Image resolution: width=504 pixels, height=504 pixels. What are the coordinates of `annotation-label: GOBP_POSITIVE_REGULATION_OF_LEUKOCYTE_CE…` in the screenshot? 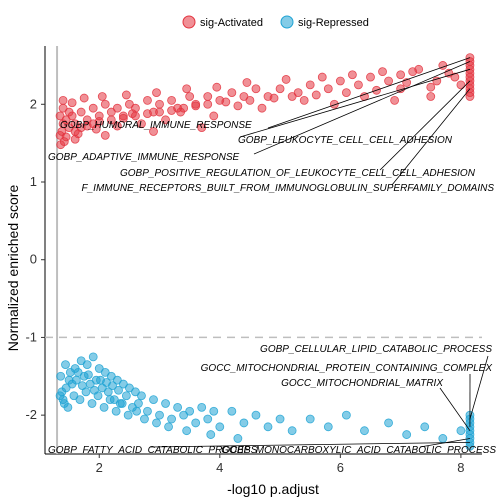 It's located at (298, 173).